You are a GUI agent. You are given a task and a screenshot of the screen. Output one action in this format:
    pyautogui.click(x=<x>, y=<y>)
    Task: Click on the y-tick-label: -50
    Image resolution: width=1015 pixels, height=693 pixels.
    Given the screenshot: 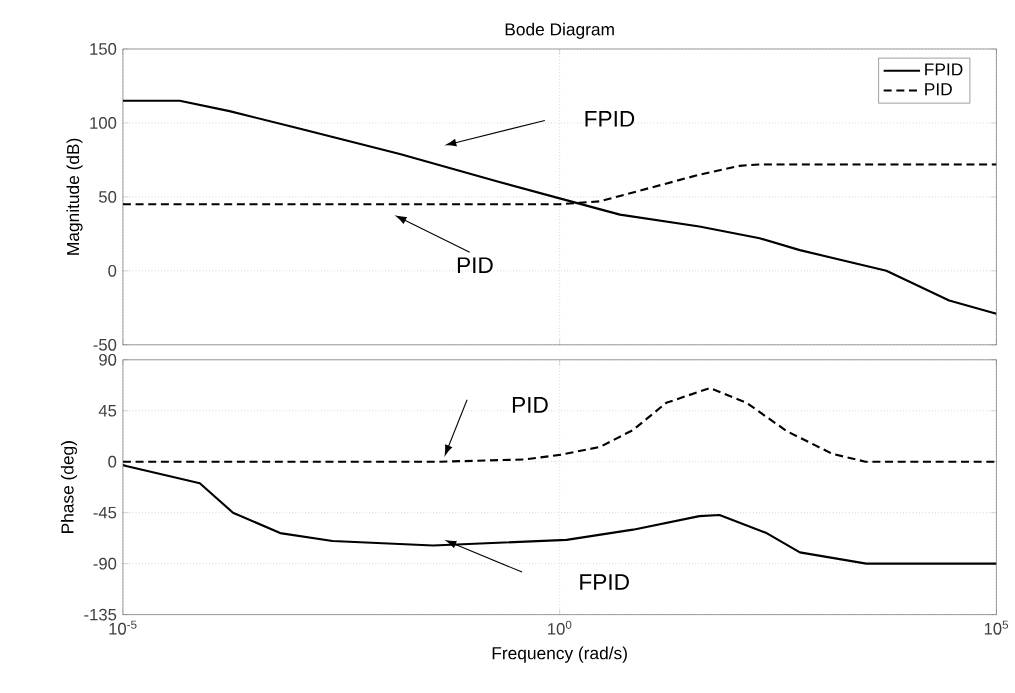 What is the action you would take?
    pyautogui.click(x=105, y=345)
    